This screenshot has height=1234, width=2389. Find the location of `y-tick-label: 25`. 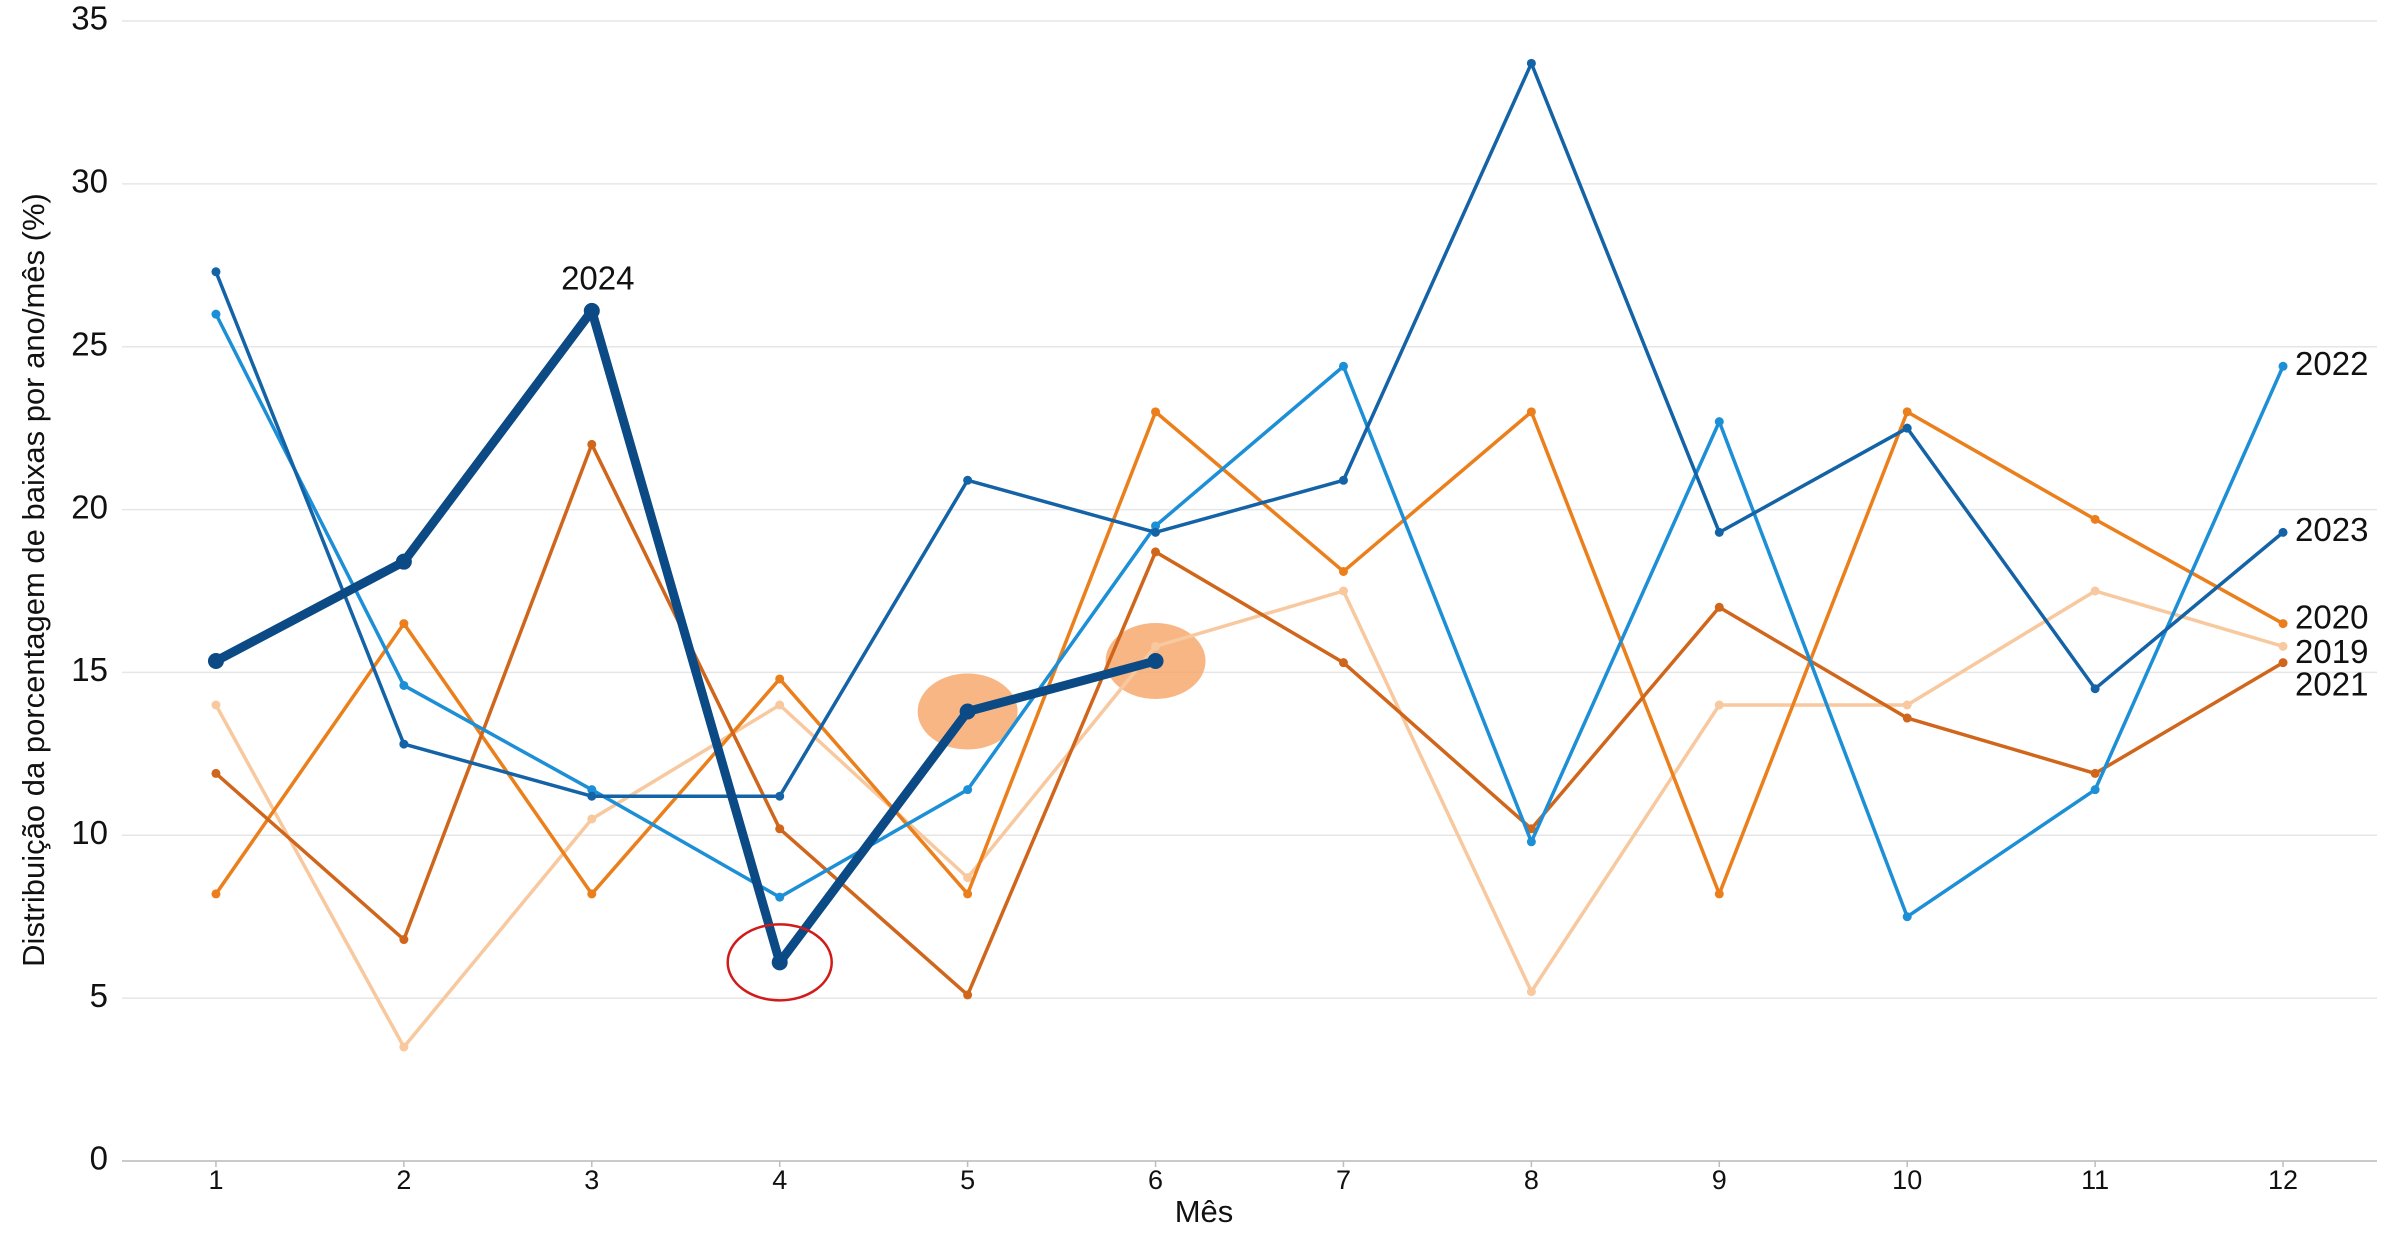

y-tick-label: 25 is located at coordinates (89, 343).